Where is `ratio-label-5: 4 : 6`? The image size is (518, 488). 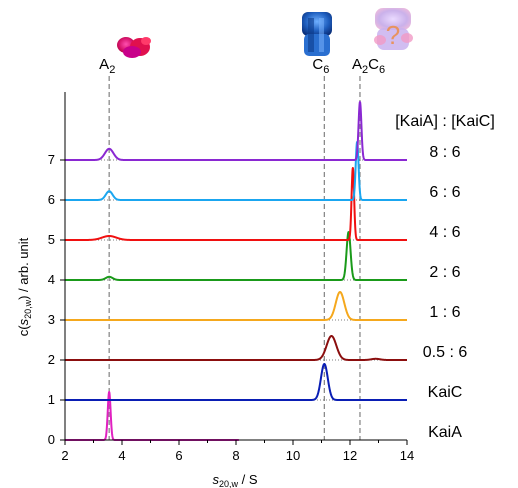
ratio-label-5: 4 : 6 is located at coordinates (444, 232).